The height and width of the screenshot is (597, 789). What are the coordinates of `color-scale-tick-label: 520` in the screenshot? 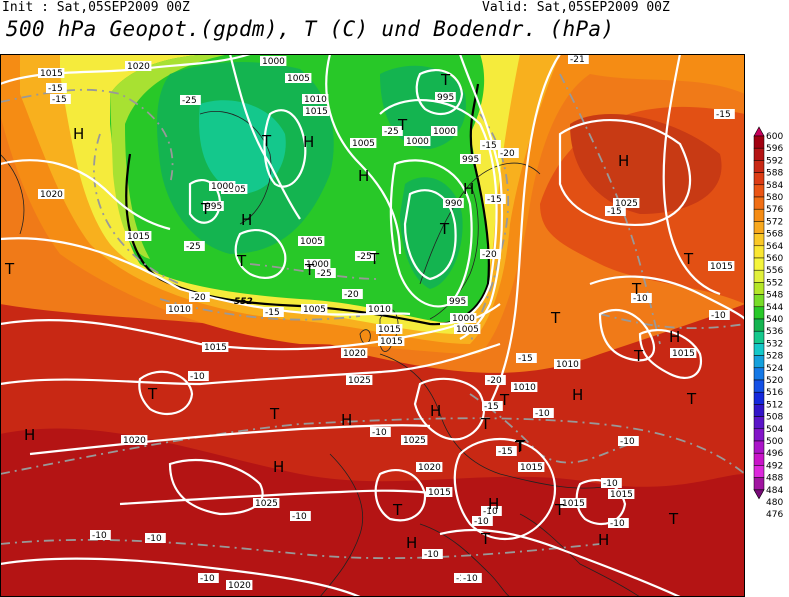 It's located at (774, 381).